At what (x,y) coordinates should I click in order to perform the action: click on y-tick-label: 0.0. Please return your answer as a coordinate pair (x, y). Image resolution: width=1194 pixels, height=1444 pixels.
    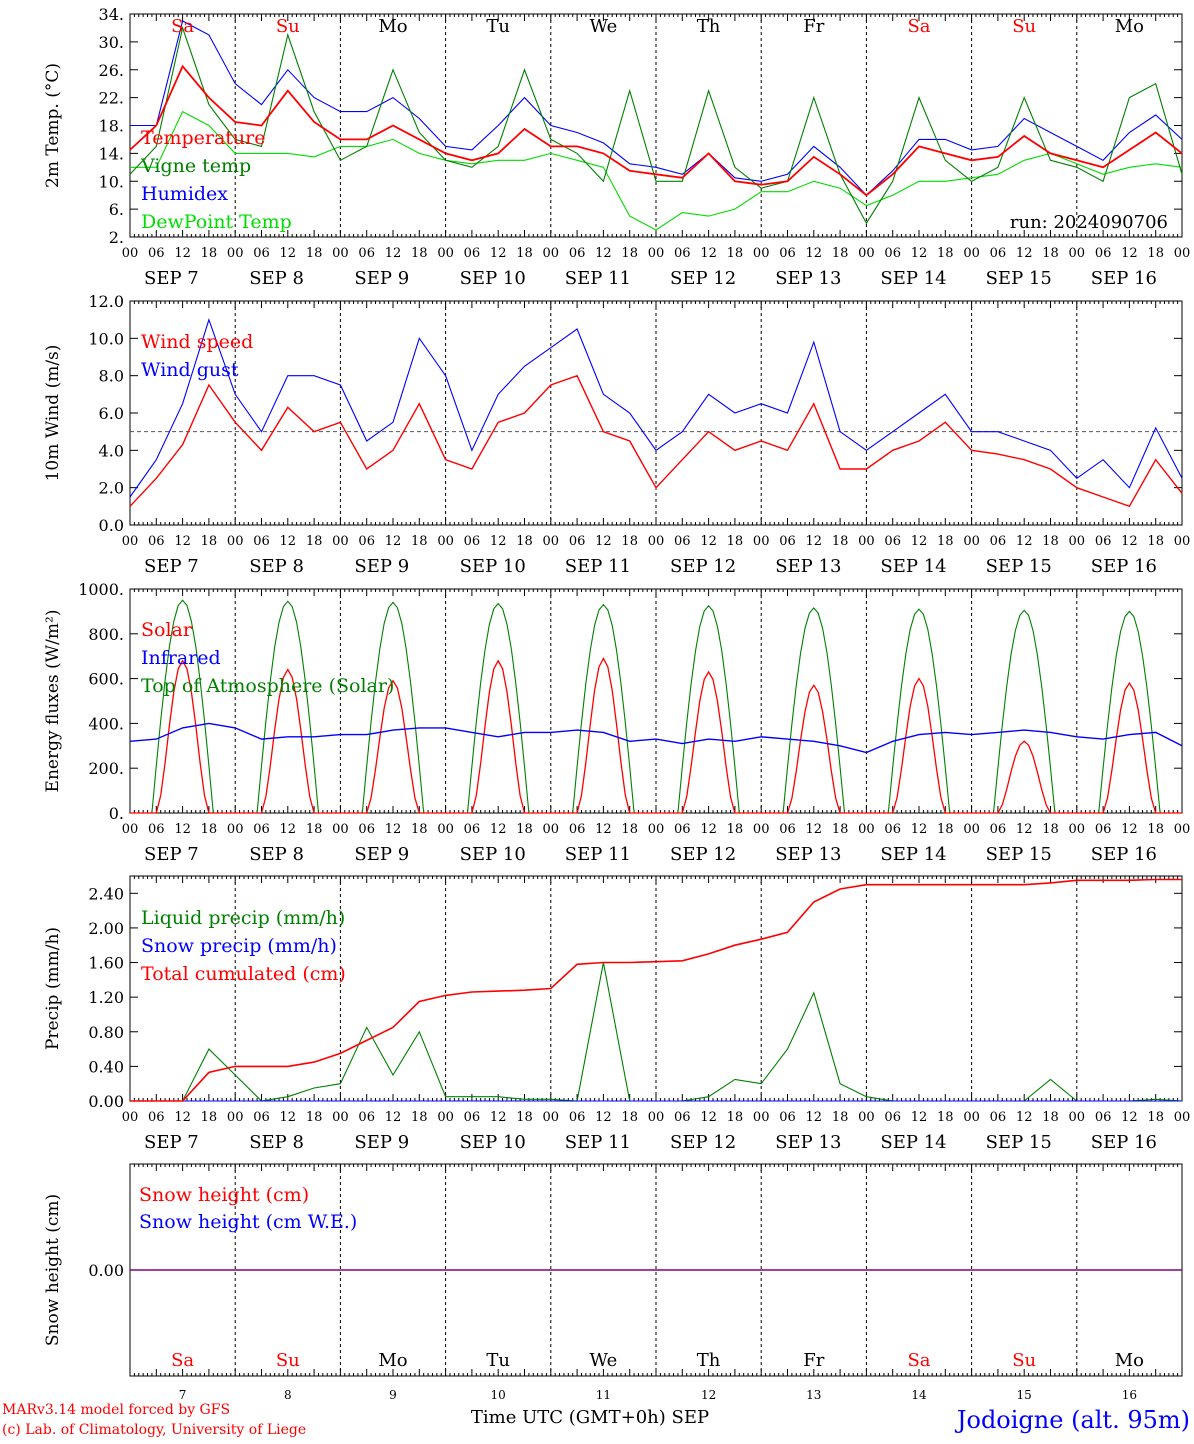
    Looking at the image, I should click on (111, 525).